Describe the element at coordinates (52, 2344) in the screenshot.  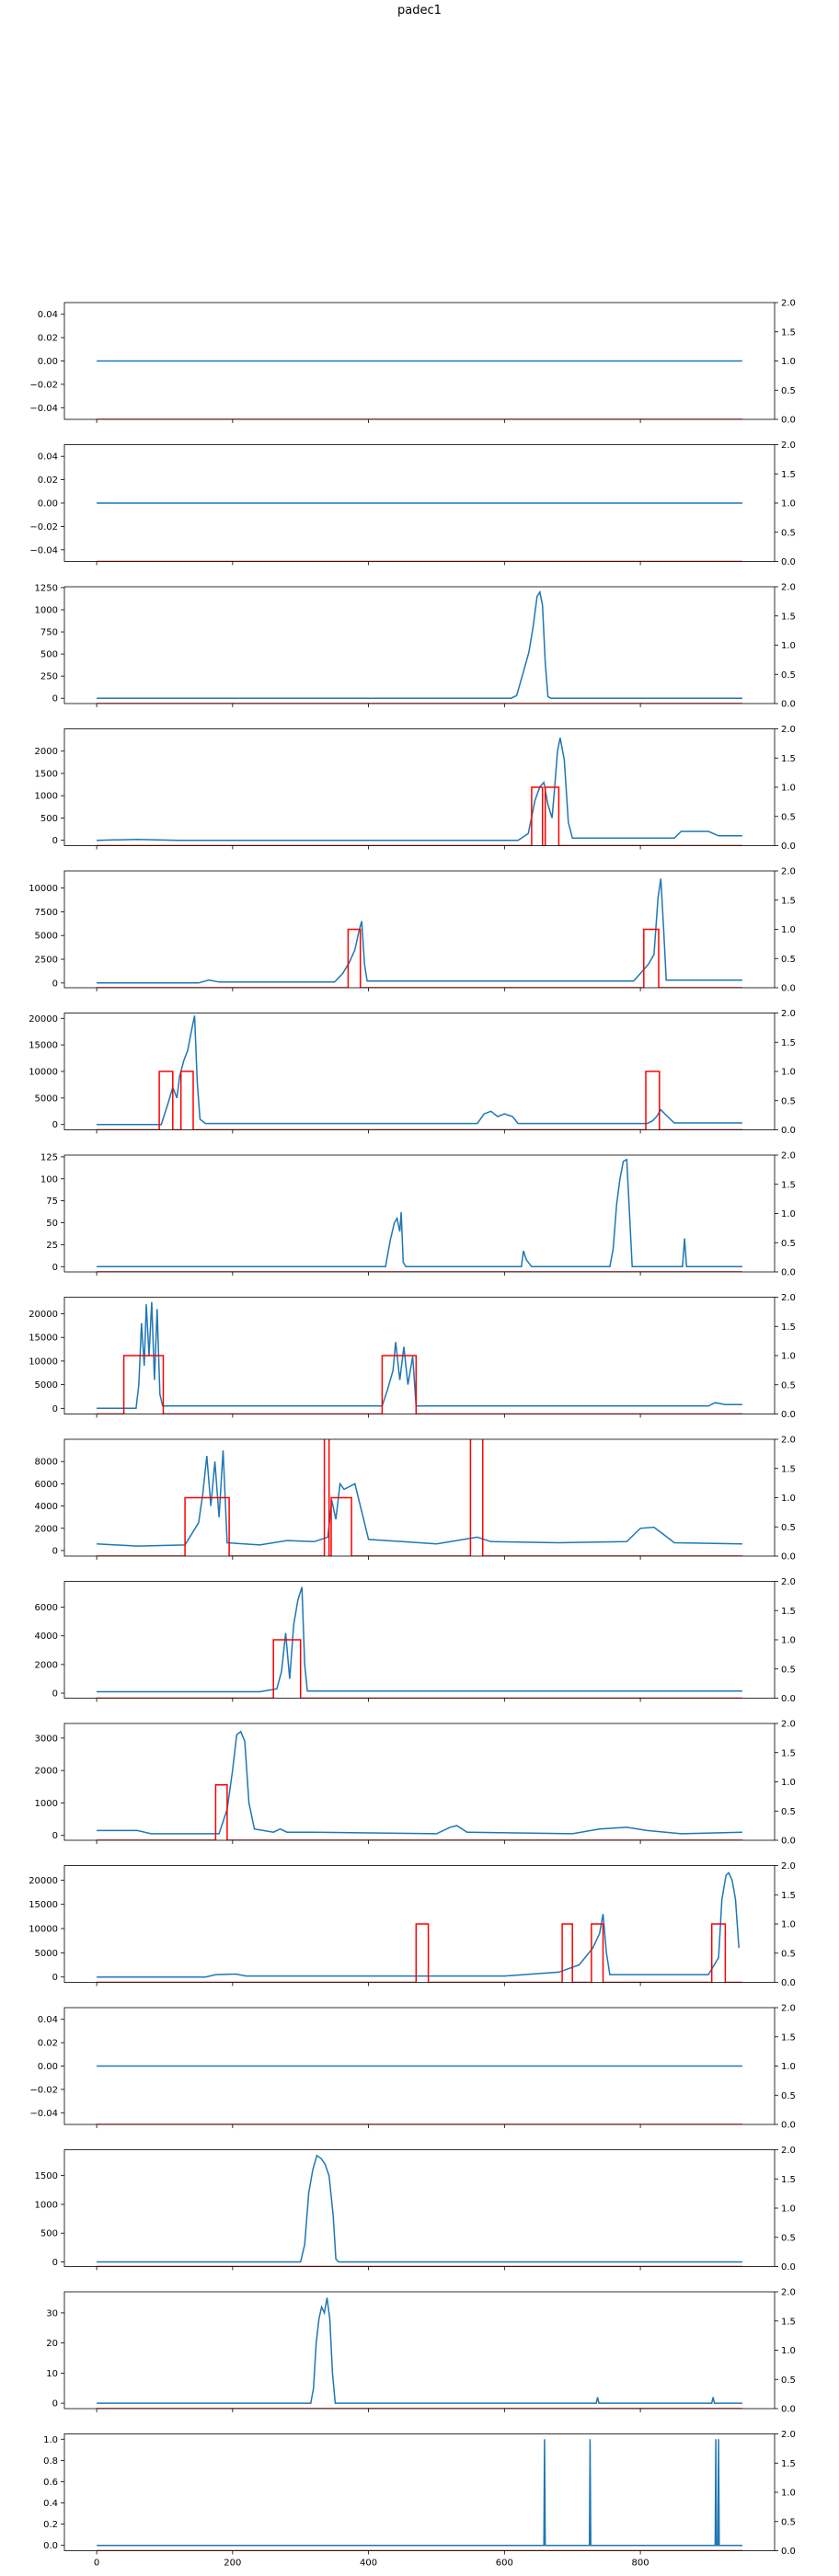
I see `y-tick-label: 20` at that location.